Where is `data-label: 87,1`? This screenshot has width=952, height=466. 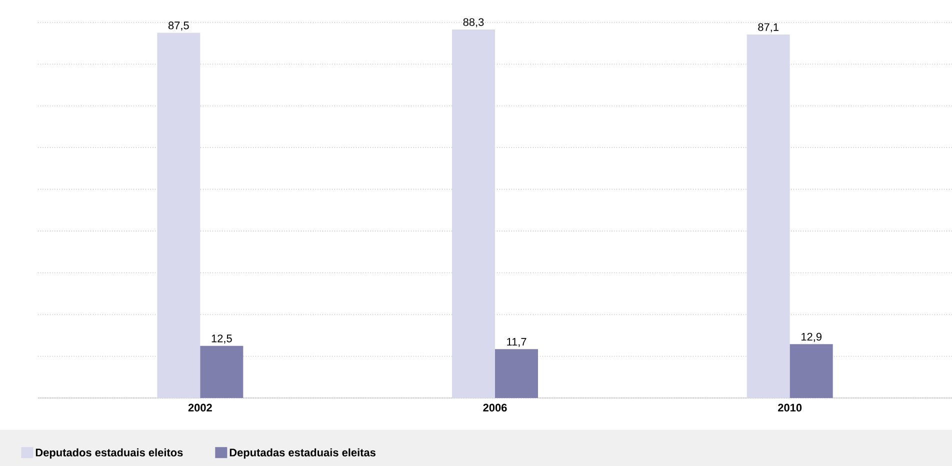
data-label: 87,1 is located at coordinates (768, 27).